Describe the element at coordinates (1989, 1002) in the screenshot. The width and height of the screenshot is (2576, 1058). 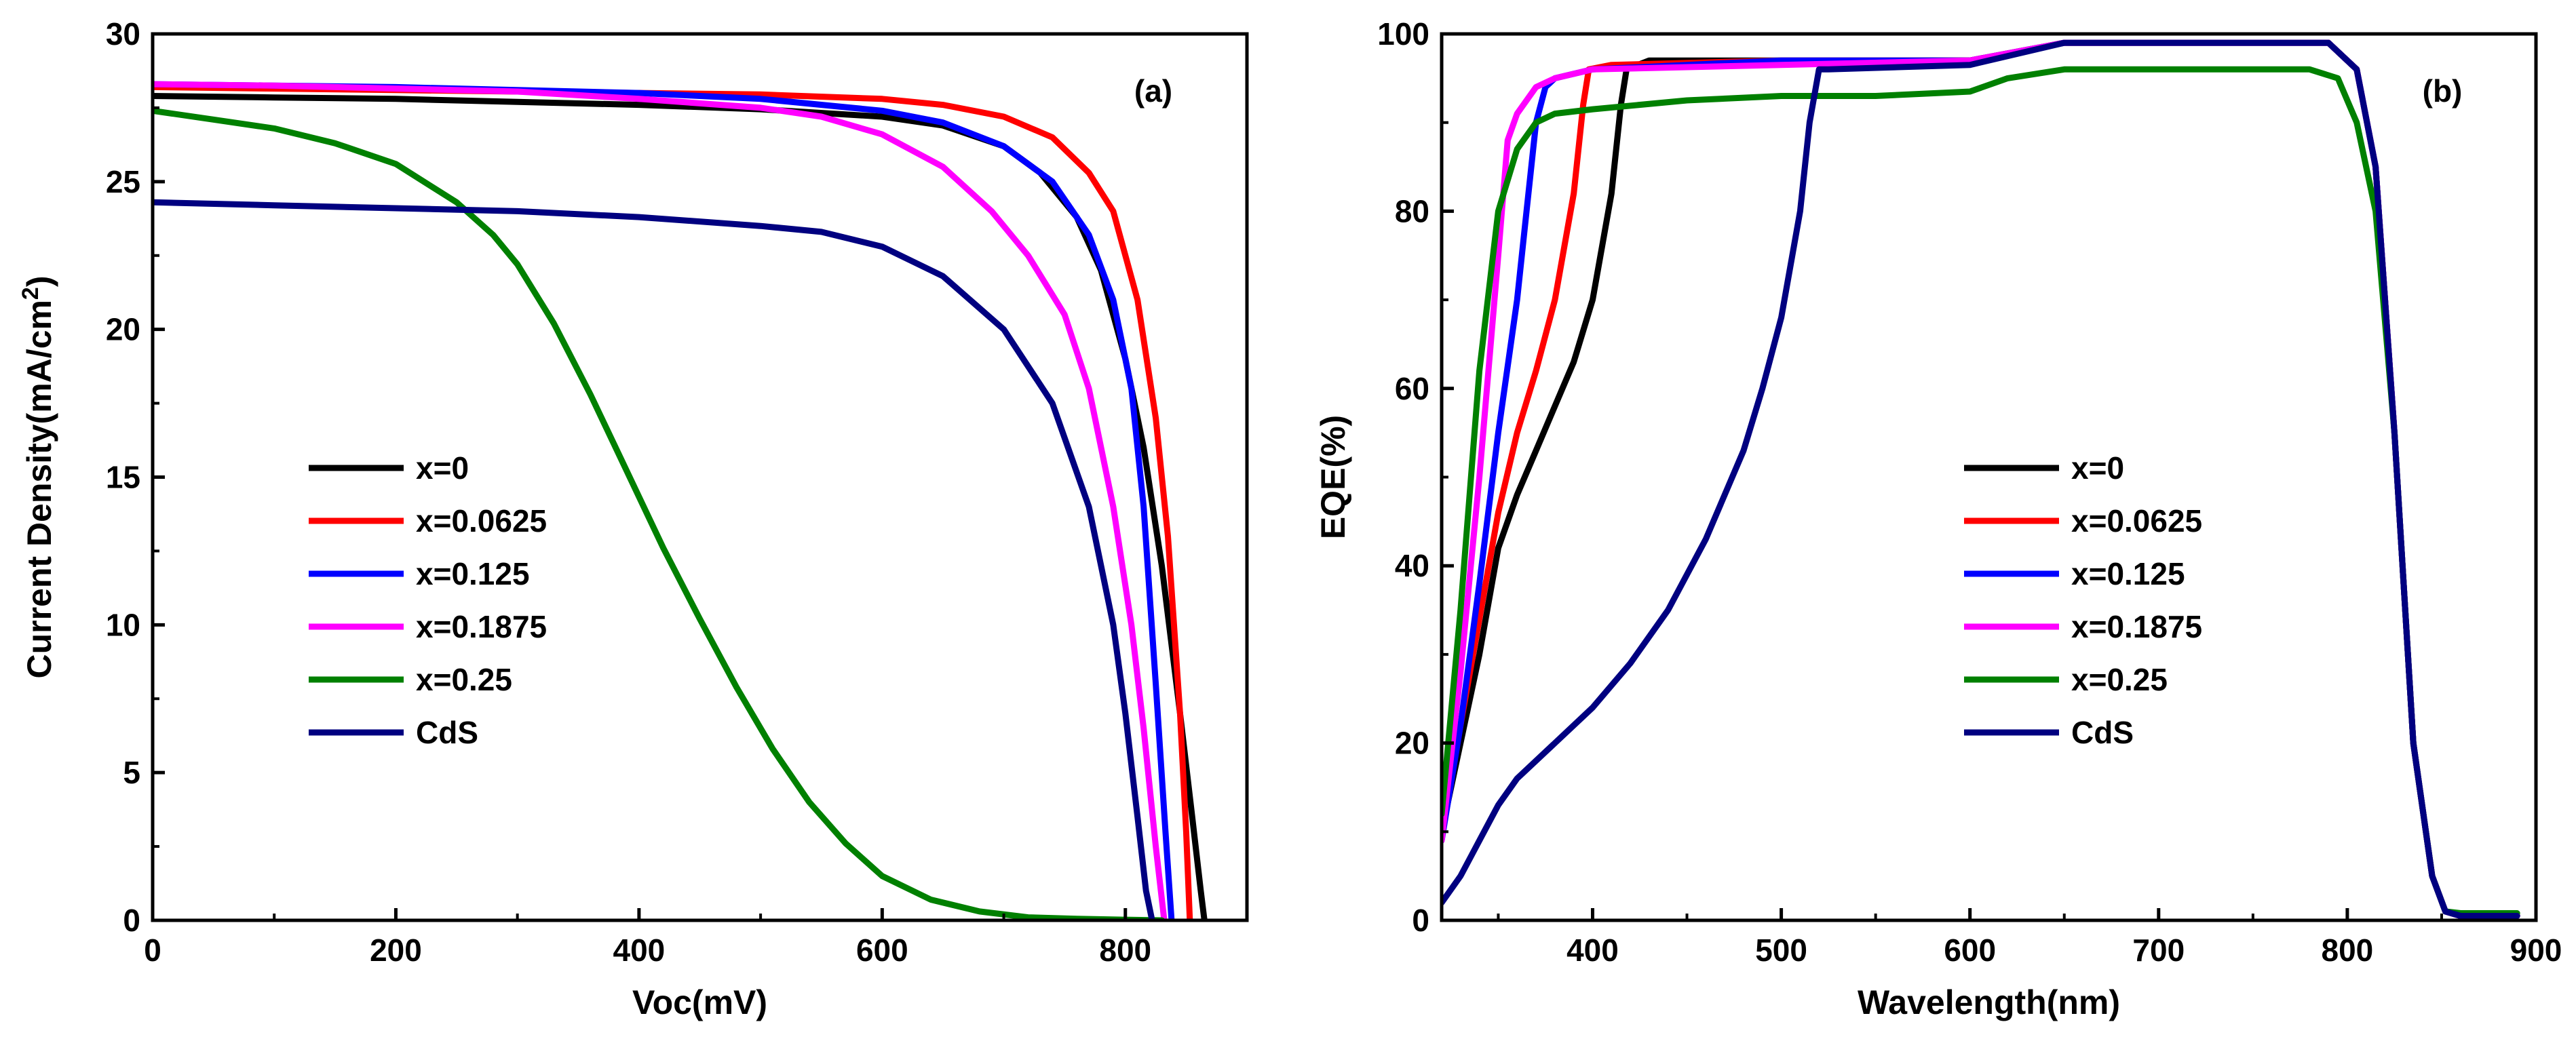
I see `x-axis-title: Wavelength(nm)` at that location.